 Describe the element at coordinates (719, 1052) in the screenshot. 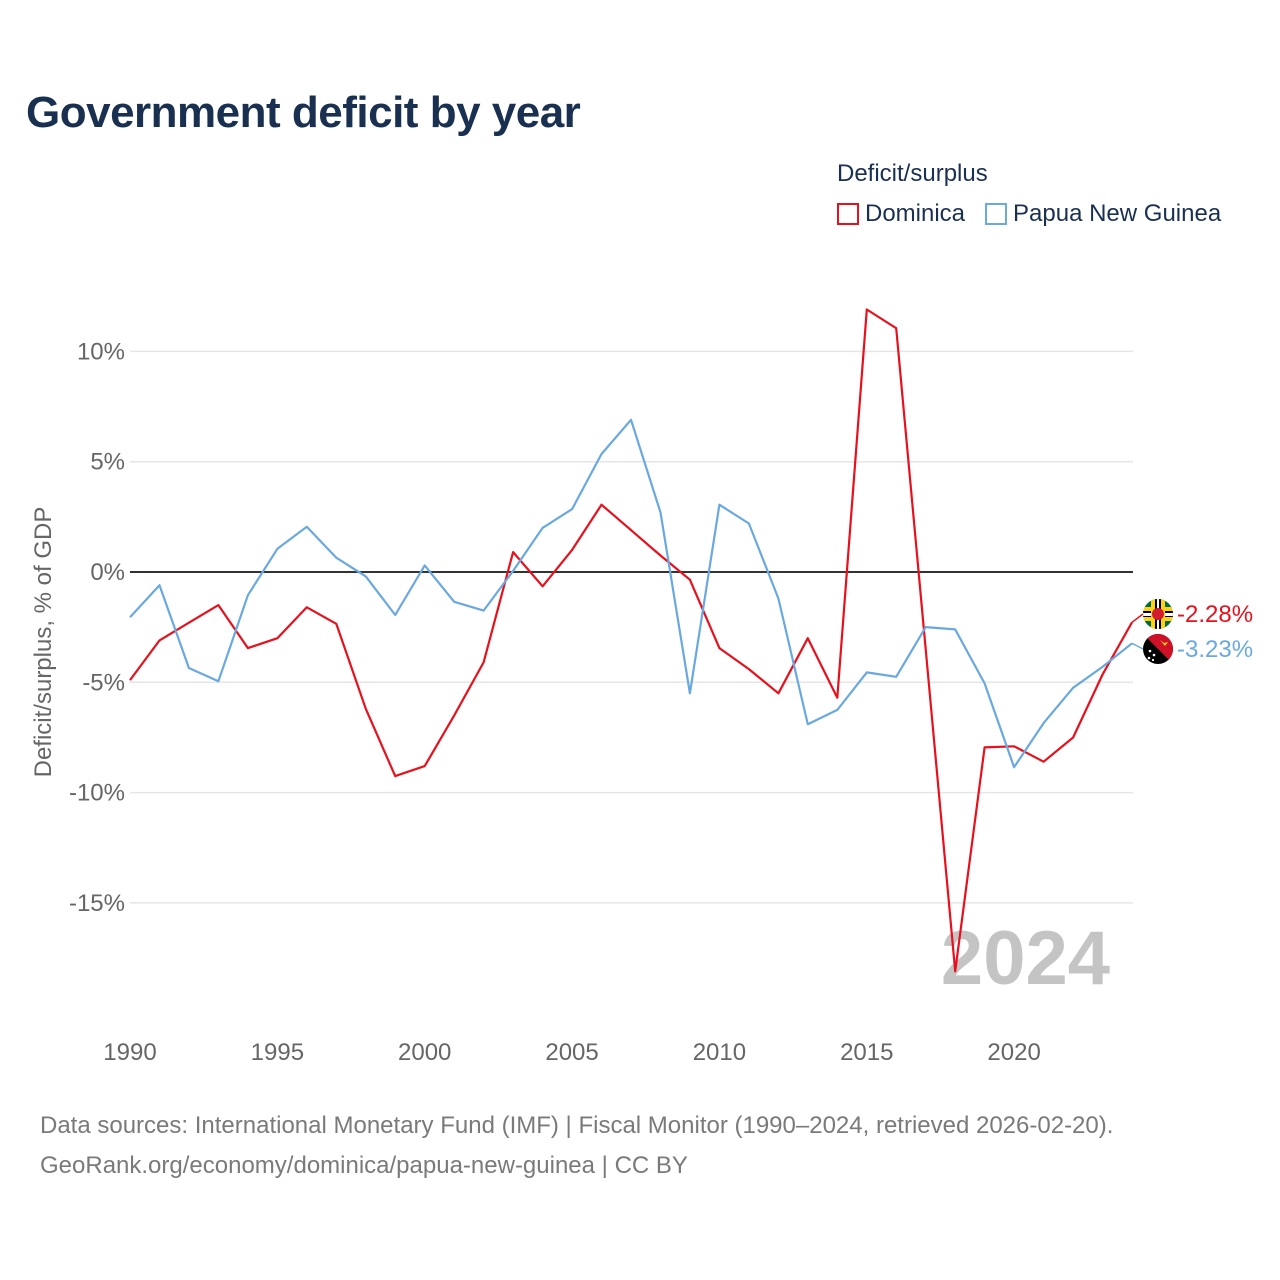

I see `x-tick-label: 2010` at that location.